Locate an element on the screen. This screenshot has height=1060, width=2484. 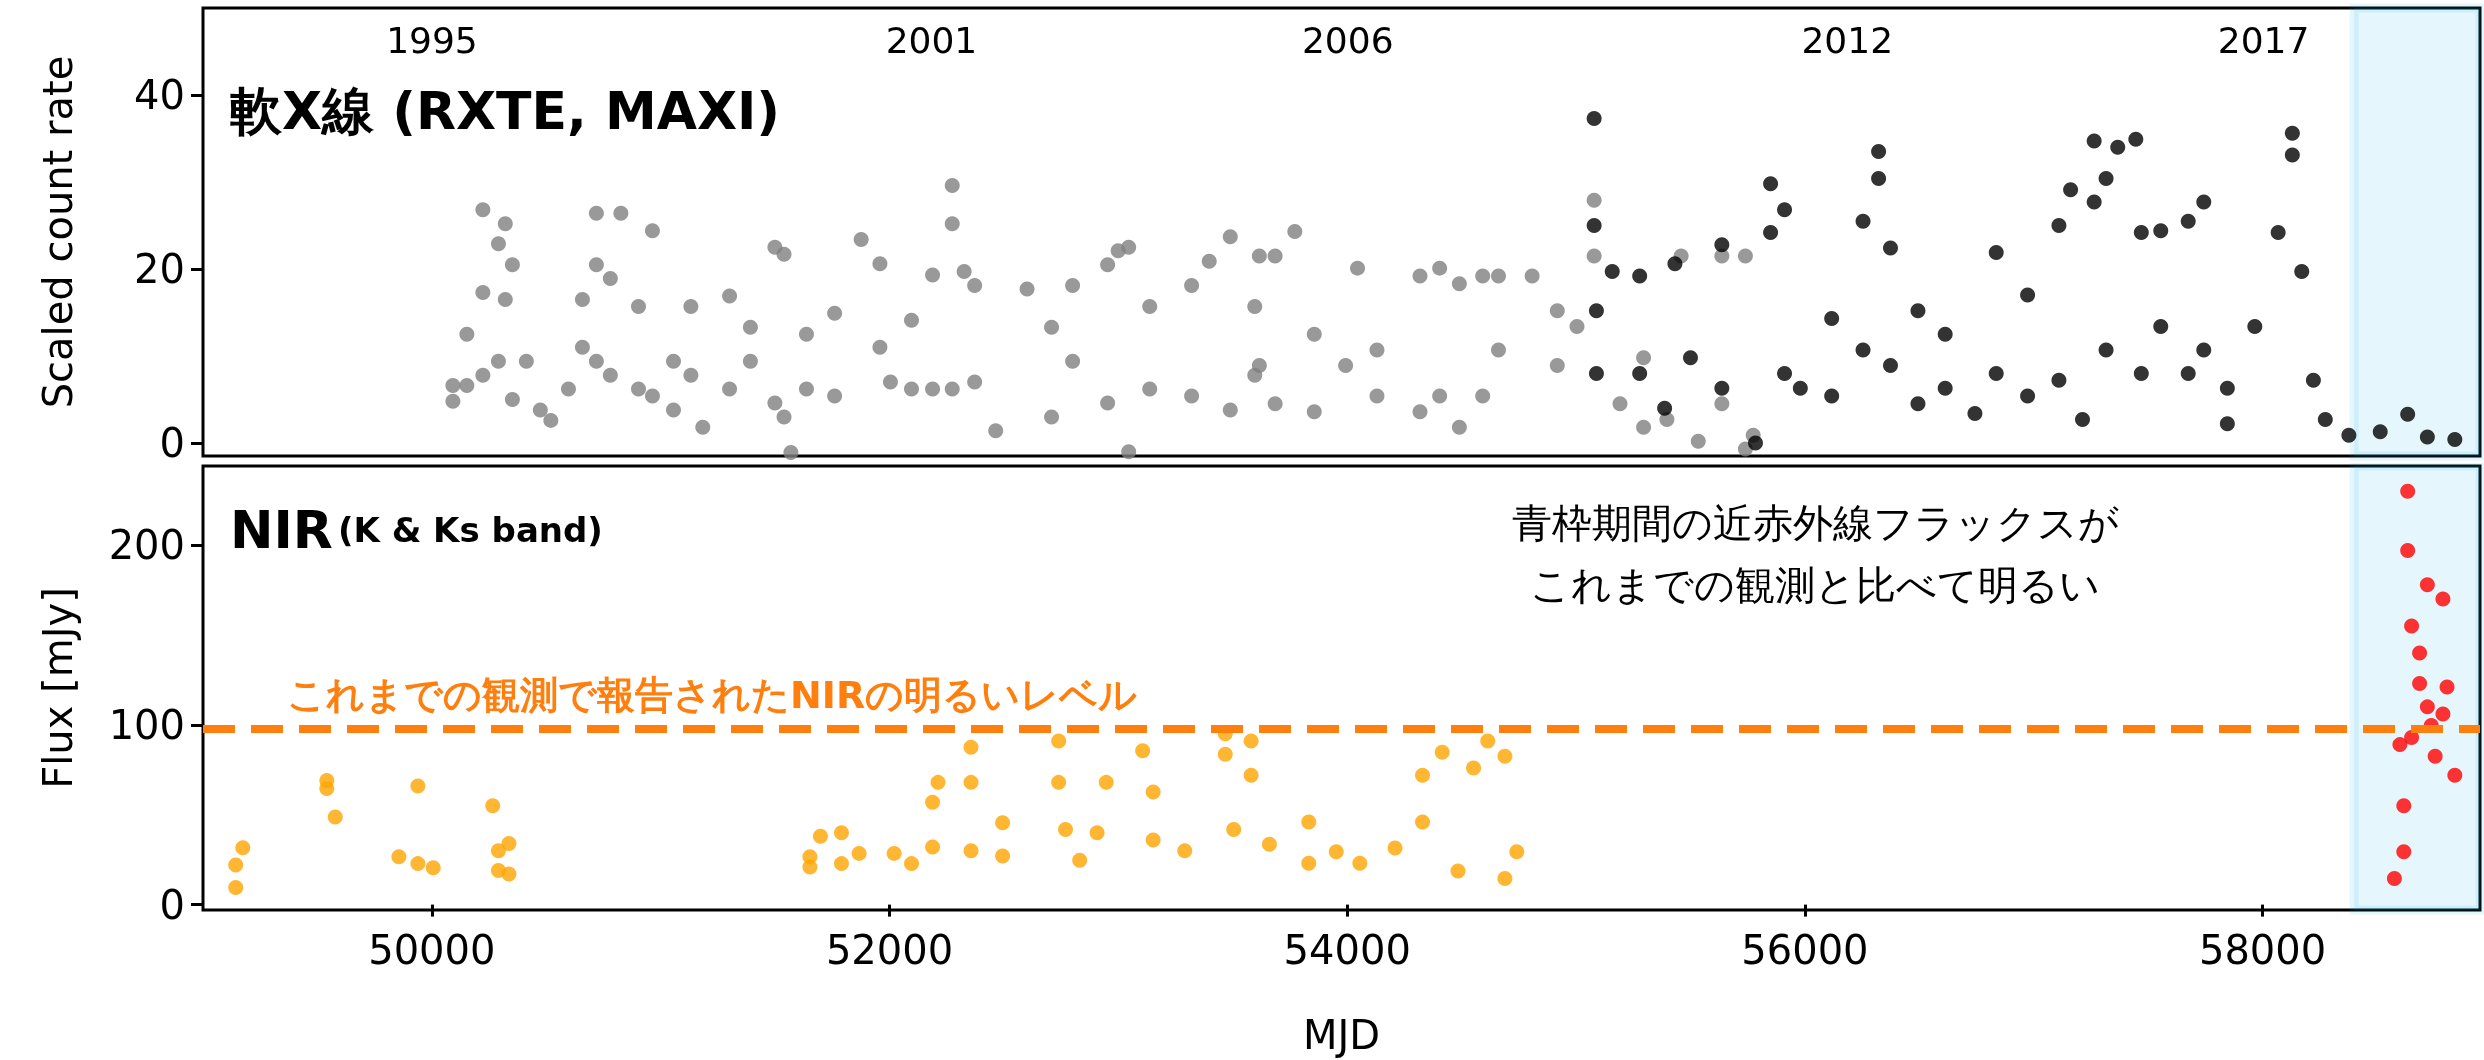
text: 軟X線 (RXTE, MAXI) is located at coordinates (505, 111).